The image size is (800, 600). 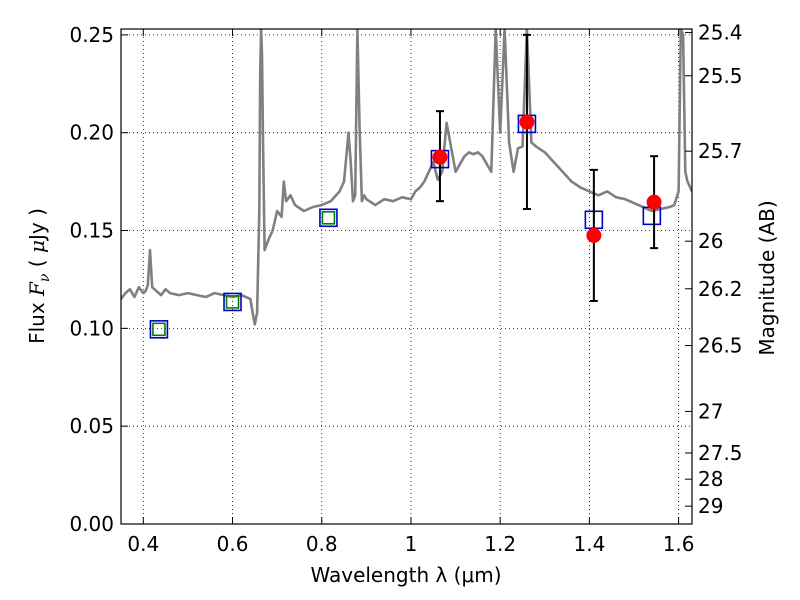 I want to click on y-axis-label-prefix: Flux, so click(x=37, y=320).